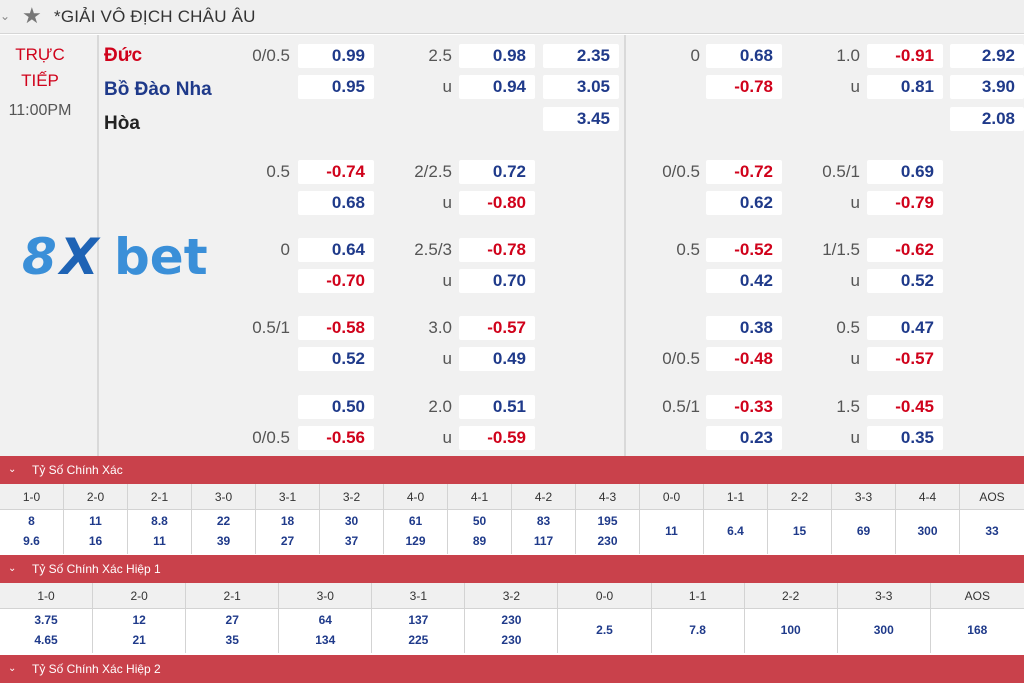  What do you see at coordinates (905, 328) in the screenshot?
I see `odds-cell: 0.47` at bounding box center [905, 328].